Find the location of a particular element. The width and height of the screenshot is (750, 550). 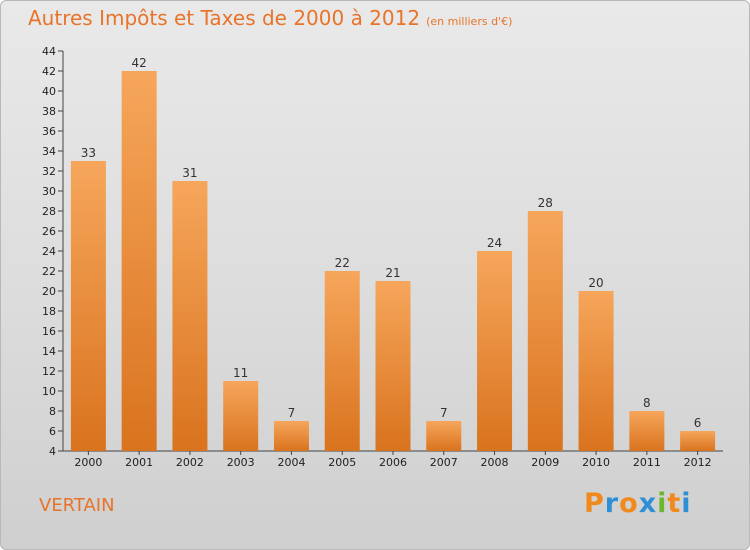

logo-letter: t is located at coordinates (674, 503).